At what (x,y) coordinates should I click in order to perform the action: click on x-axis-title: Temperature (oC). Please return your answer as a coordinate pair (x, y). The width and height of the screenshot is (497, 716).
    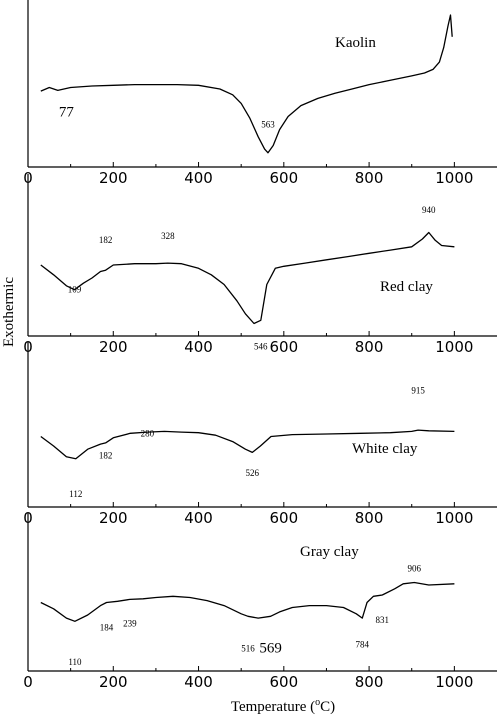
    Looking at the image, I should click on (283, 706).